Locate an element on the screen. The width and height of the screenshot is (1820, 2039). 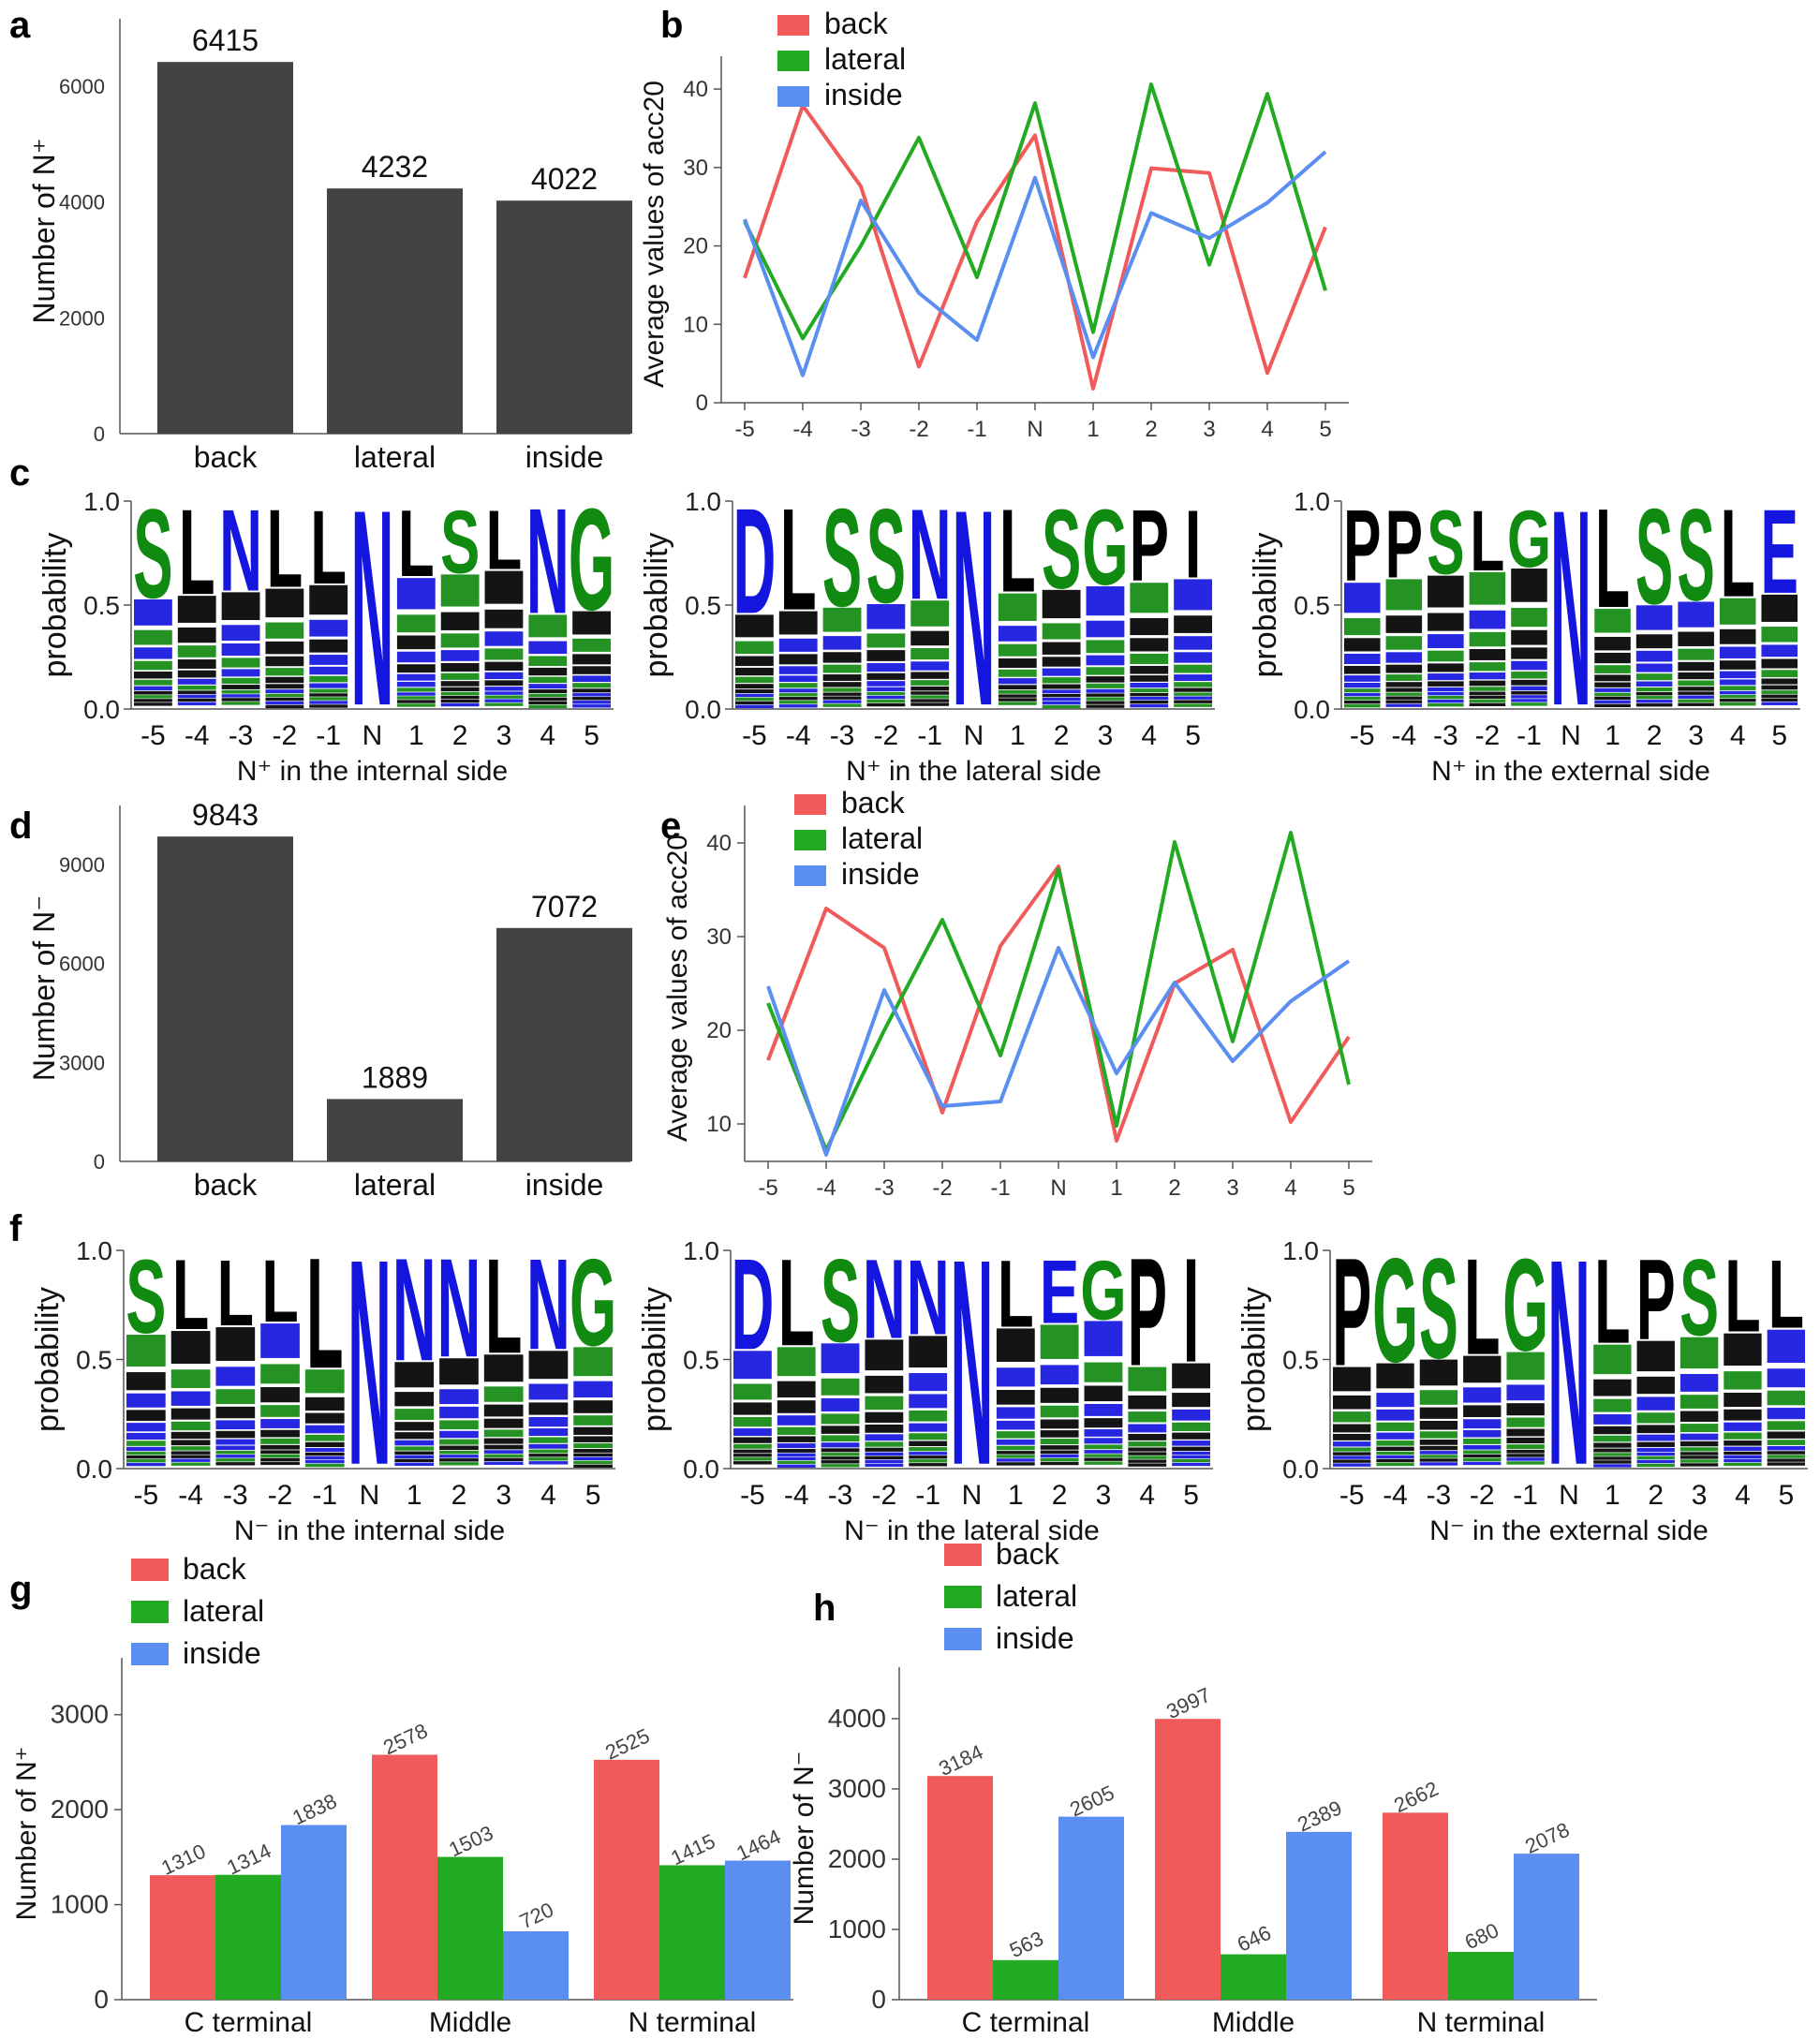
x-tick-label: lateral is located at coordinates (395, 1185).